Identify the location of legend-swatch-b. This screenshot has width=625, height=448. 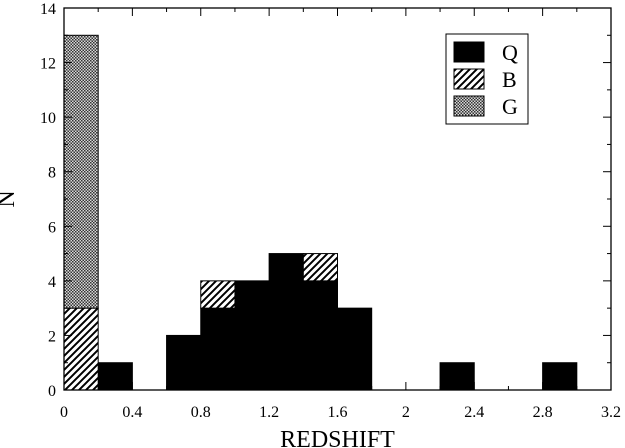
(469, 79).